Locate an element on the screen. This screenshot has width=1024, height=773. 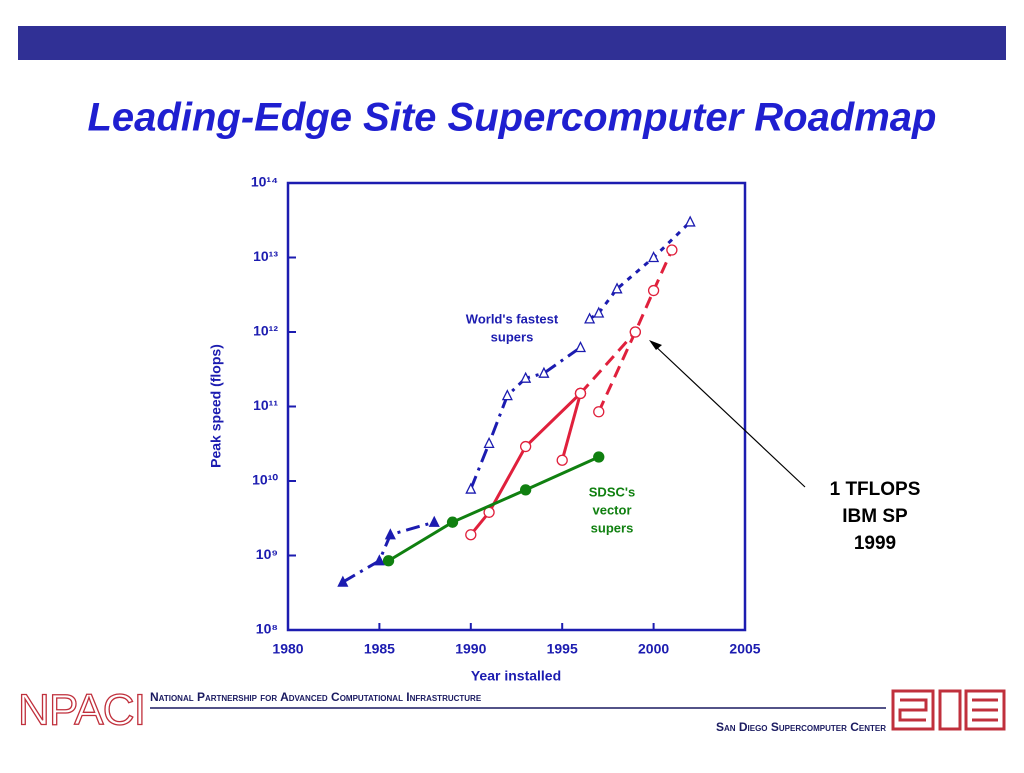
npaci-logo: NPACI is located at coordinates (82, 710).